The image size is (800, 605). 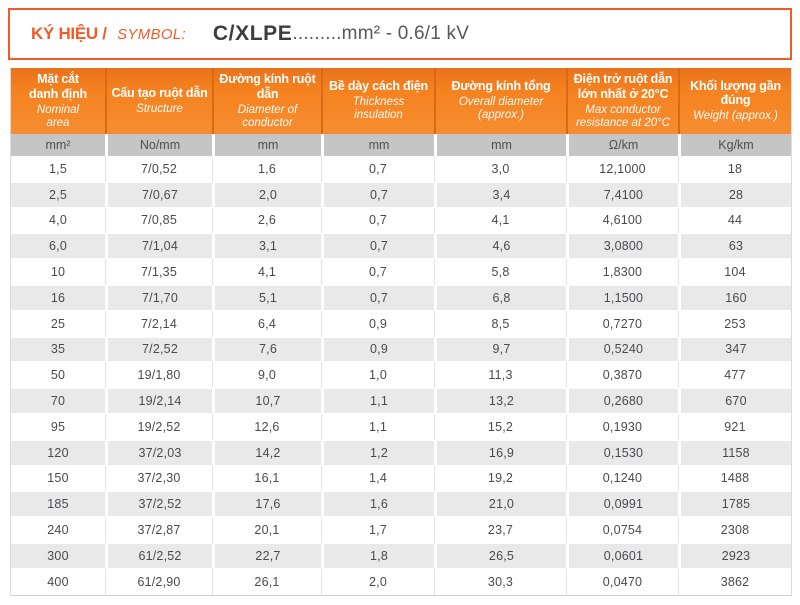 What do you see at coordinates (158, 426) in the screenshot?
I see `data-cell: 19/2,52` at bounding box center [158, 426].